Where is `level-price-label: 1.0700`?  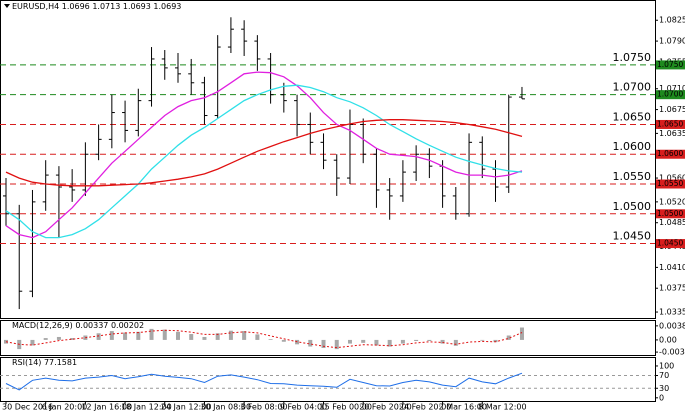 level-price-label: 1.0700 is located at coordinates (670, 94).